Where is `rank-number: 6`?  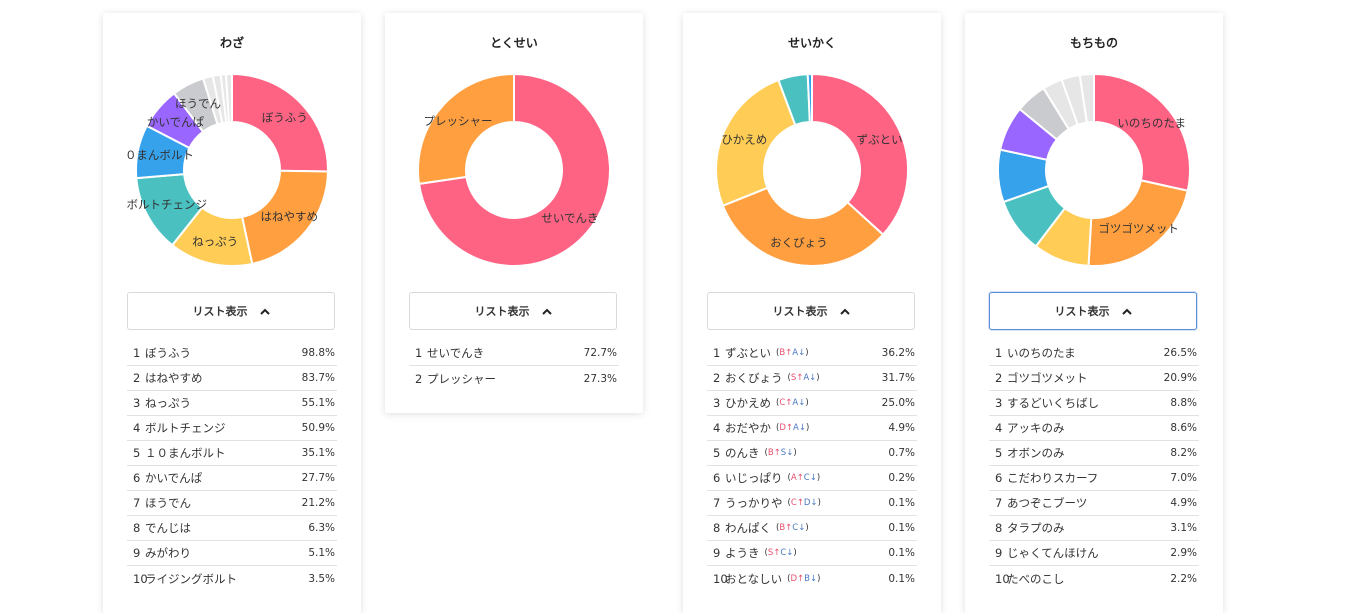
rank-number: 6 is located at coordinates (137, 478).